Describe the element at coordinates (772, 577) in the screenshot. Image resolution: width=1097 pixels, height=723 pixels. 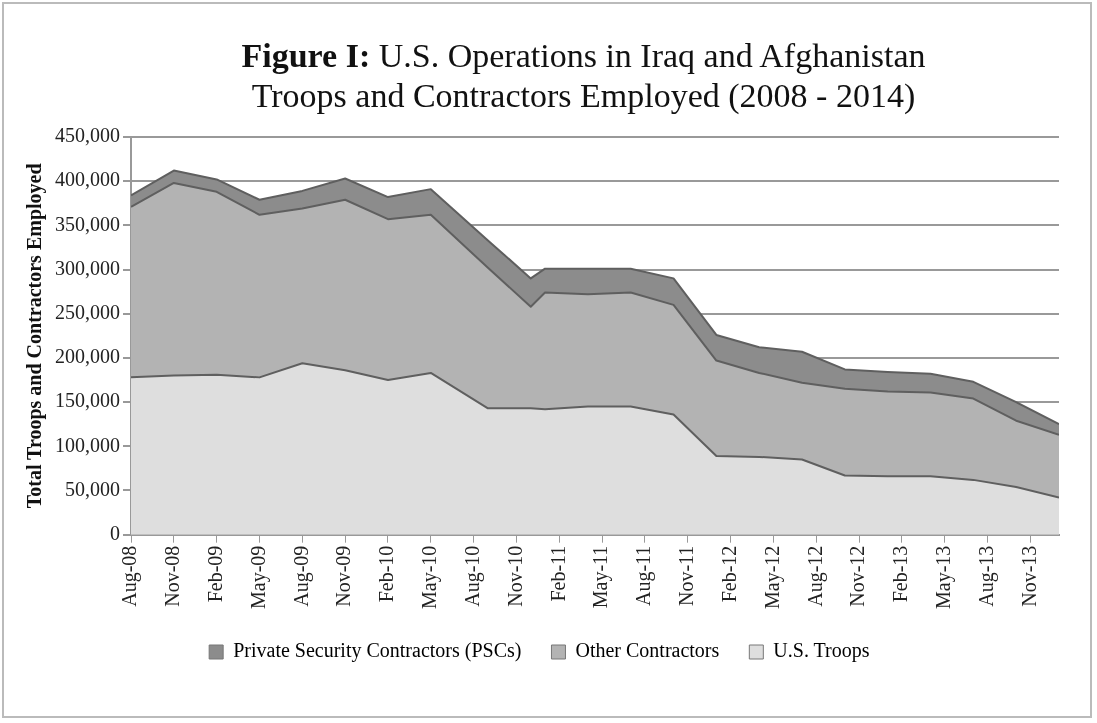
I see `x-tick-label: May-12` at that location.